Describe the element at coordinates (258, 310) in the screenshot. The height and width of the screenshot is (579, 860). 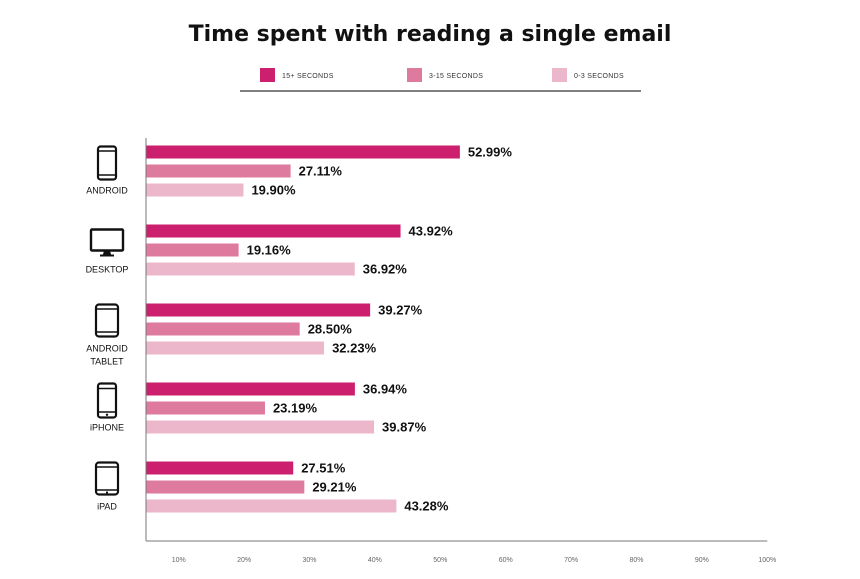
I see `bar-android-tablet-15-seconds` at that location.